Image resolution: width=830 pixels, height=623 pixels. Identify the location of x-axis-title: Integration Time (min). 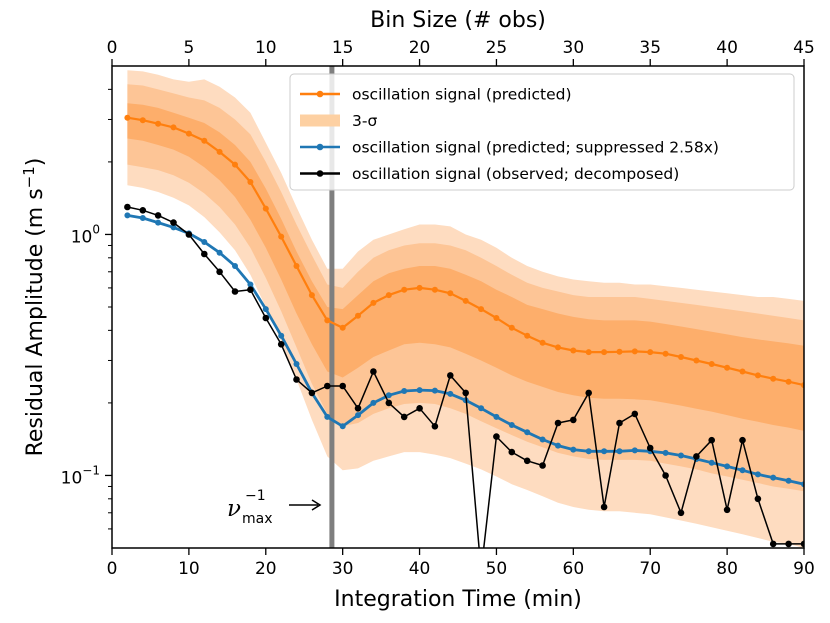
(458, 599).